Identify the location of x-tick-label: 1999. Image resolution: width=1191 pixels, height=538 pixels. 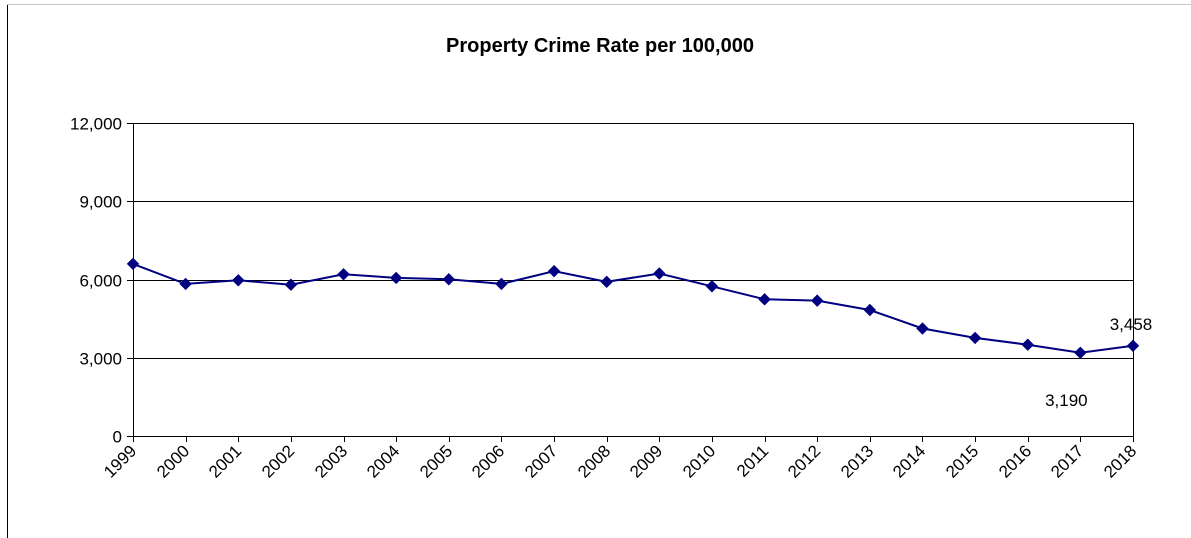
(120, 461).